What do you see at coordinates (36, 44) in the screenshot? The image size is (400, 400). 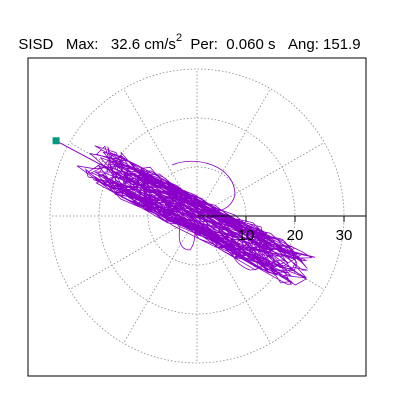 I see `station-code: SISD` at bounding box center [36, 44].